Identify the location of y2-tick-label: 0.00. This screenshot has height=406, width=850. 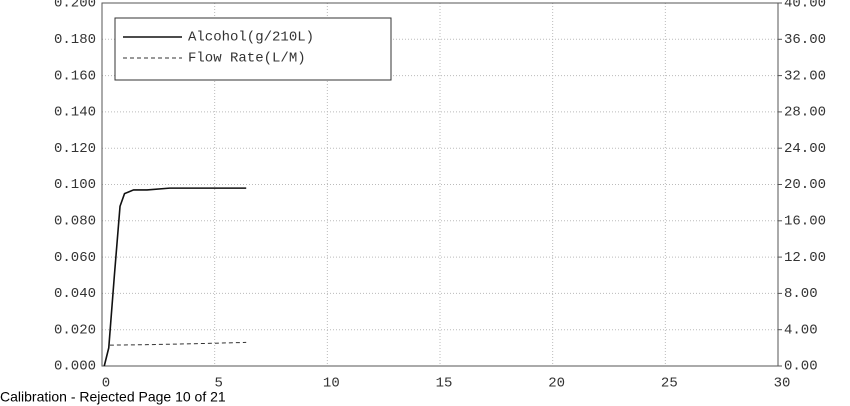
(801, 367).